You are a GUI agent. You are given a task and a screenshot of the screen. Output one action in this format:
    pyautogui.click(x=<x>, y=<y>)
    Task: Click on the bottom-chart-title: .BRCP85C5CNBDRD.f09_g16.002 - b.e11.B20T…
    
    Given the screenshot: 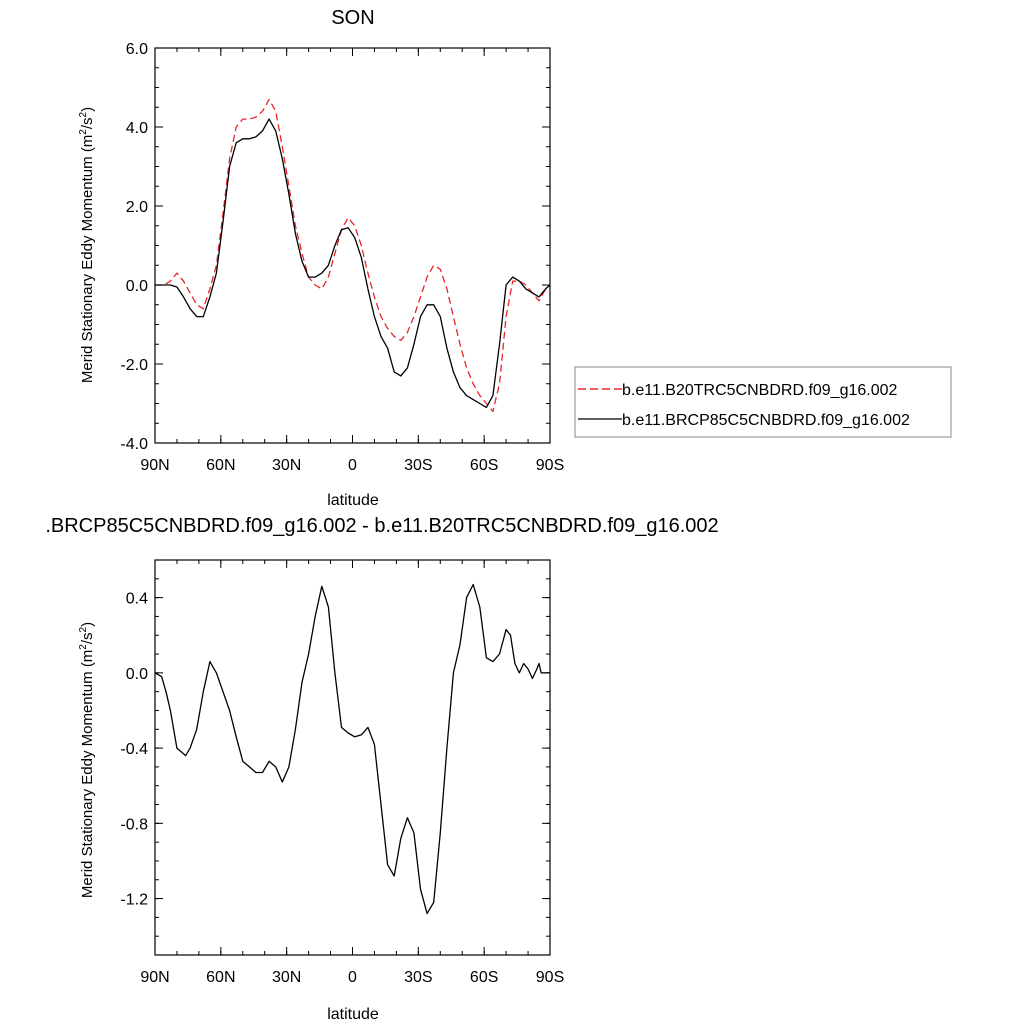 What is the action you would take?
    pyautogui.click(x=381, y=526)
    